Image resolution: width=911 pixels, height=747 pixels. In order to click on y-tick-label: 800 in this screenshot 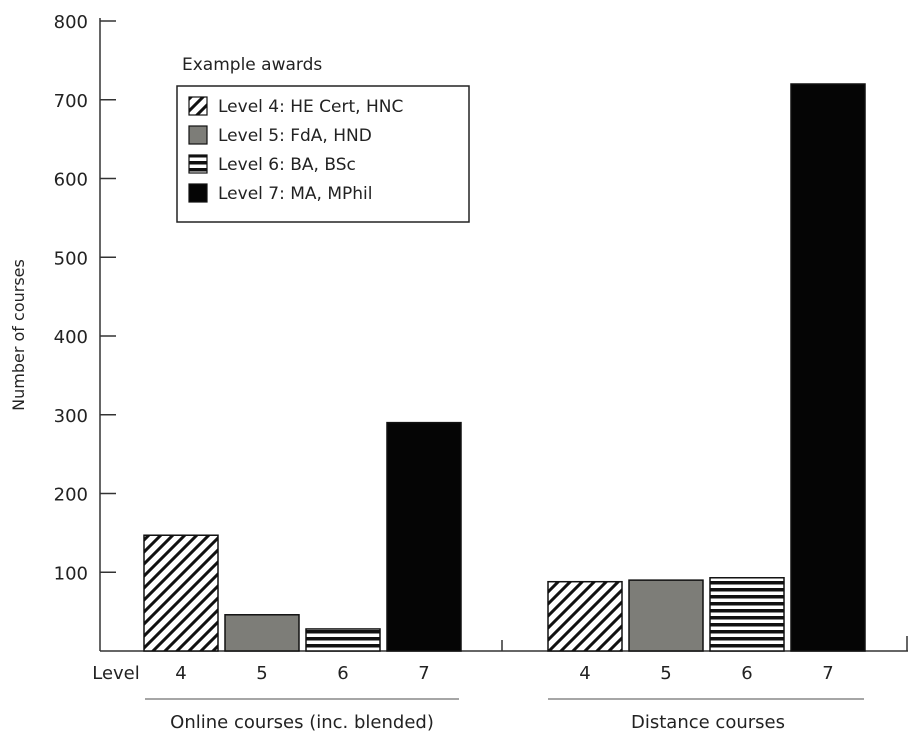, I will do `click(71, 22)`.